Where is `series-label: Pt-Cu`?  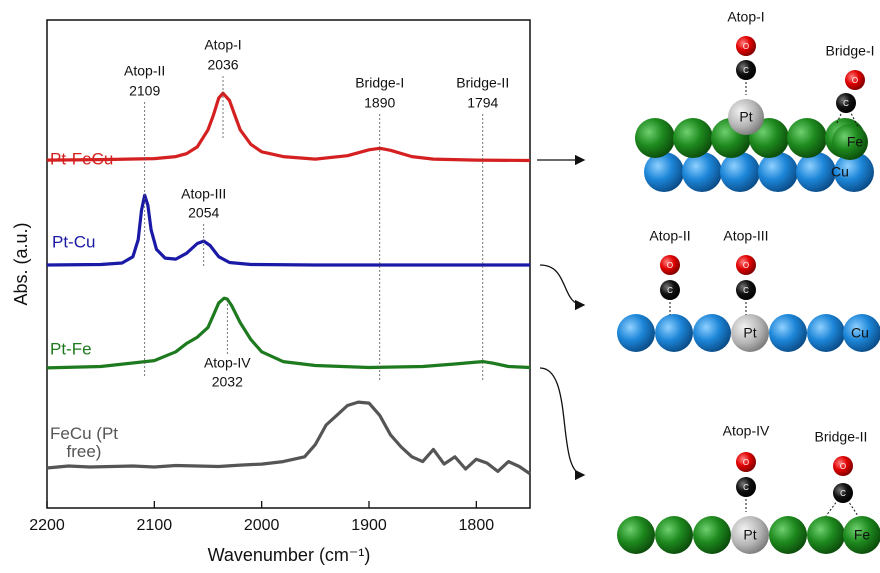
series-label: Pt-Cu is located at coordinates (73, 241).